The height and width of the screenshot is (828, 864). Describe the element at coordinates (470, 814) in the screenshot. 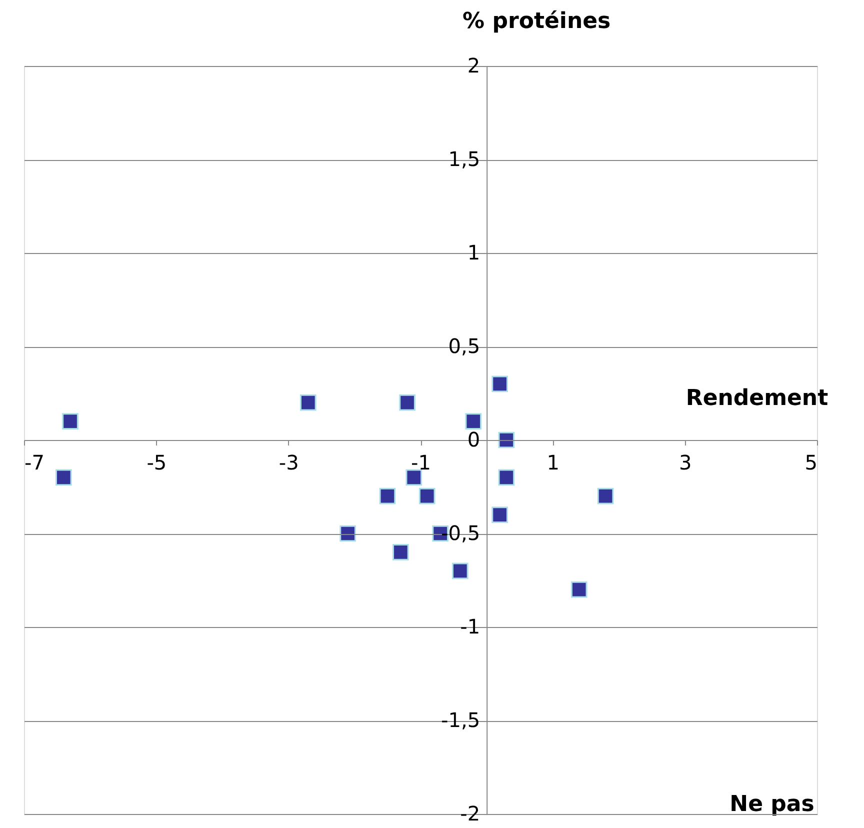

I see `y-tick-label: -2` at that location.